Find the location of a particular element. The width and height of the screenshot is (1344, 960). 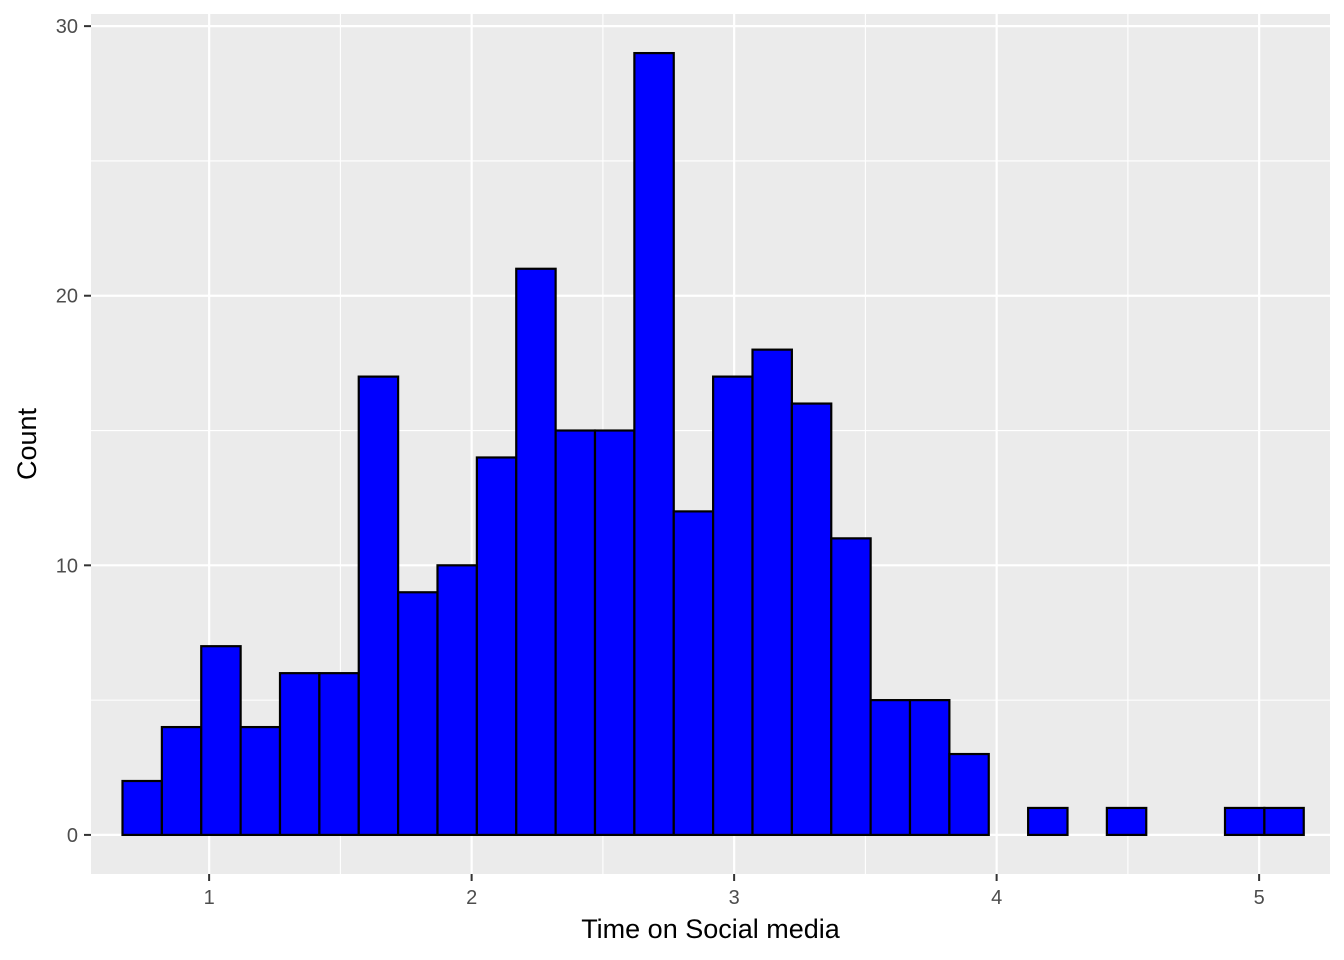

x-tick-label: 1 is located at coordinates (209, 898).